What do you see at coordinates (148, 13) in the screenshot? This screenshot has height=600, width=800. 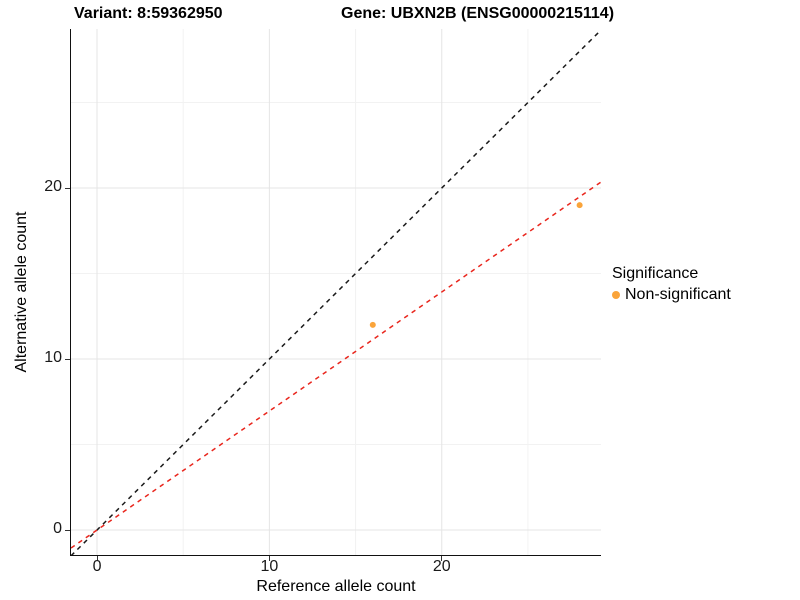 I see `variant-title: Variant: 8:59362950` at bounding box center [148, 13].